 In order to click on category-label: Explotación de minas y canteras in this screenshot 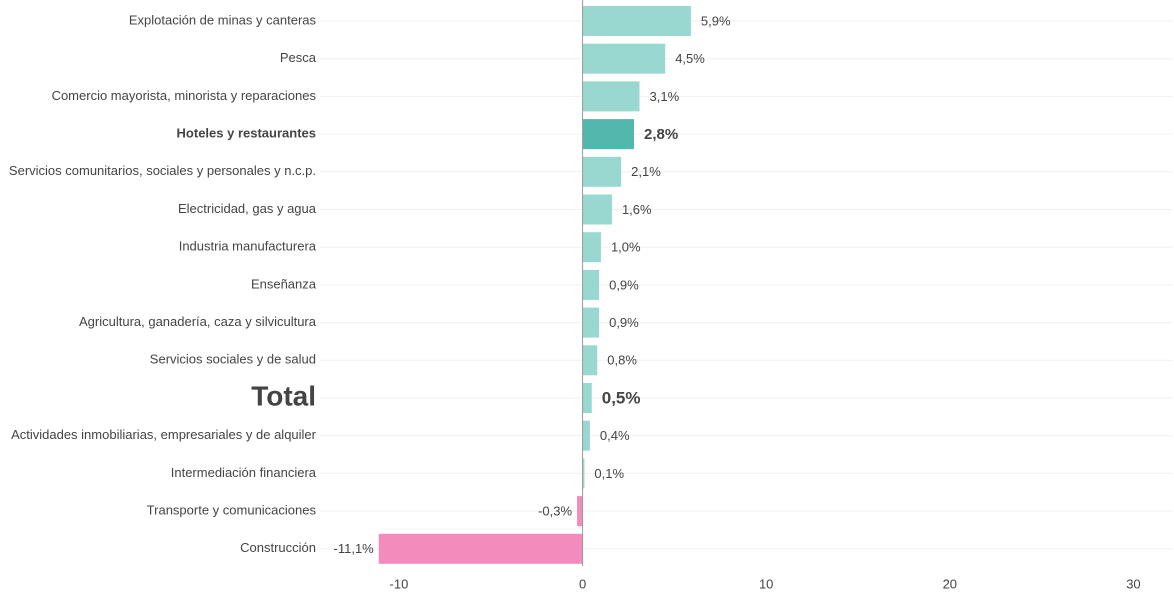, I will do `click(223, 19)`.